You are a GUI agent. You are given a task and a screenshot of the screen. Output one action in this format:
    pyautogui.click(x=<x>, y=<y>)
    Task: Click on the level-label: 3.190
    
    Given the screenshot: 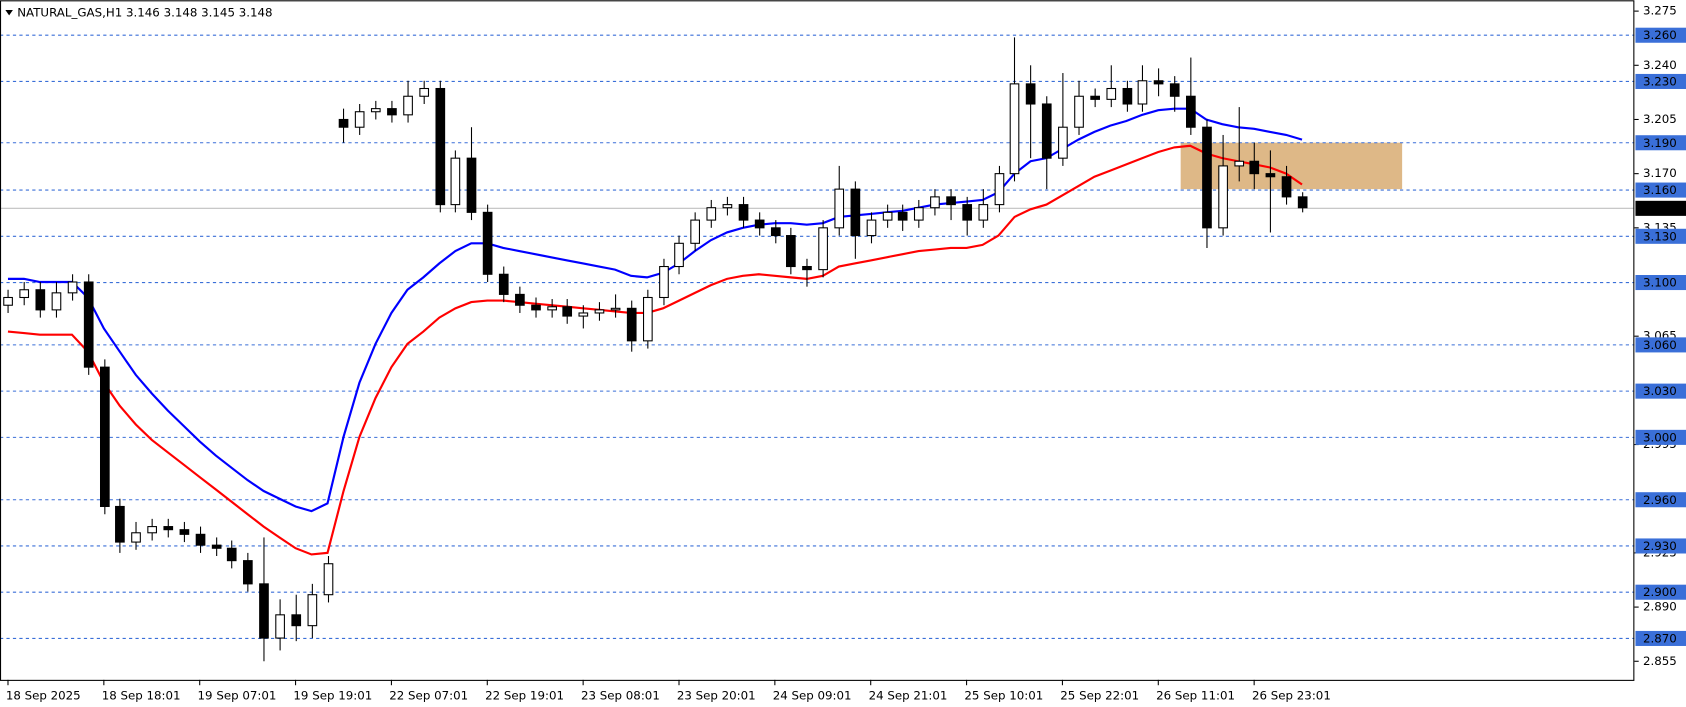 What is the action you would take?
    pyautogui.click(x=1660, y=143)
    